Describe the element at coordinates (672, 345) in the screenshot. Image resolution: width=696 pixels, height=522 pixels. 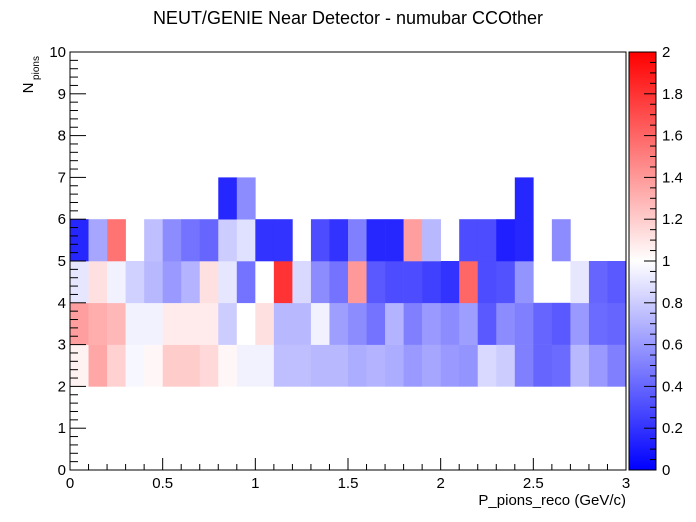
I see `color-scale-tick-label: 0.6` at that location.